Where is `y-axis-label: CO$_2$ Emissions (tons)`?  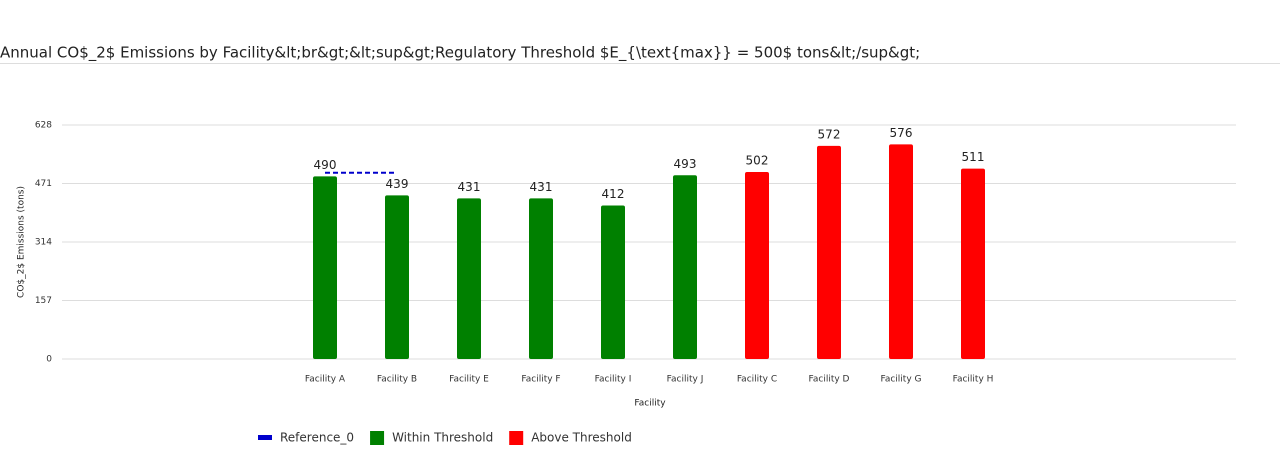 y-axis-label: CO$_2$ Emissions (tons) is located at coordinates (22, 242).